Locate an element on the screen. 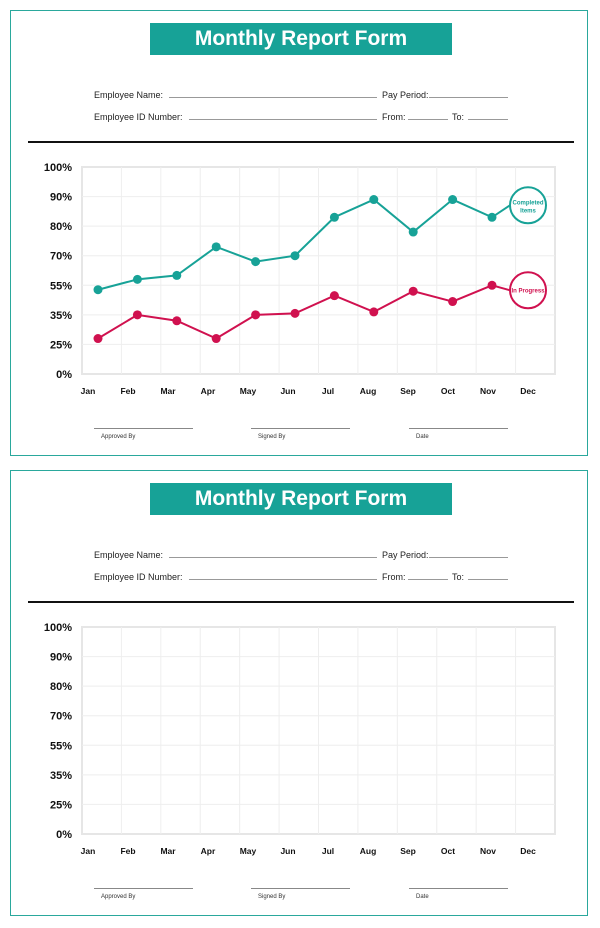 The height and width of the screenshot is (928, 600). from-label: From: is located at coordinates (394, 577).